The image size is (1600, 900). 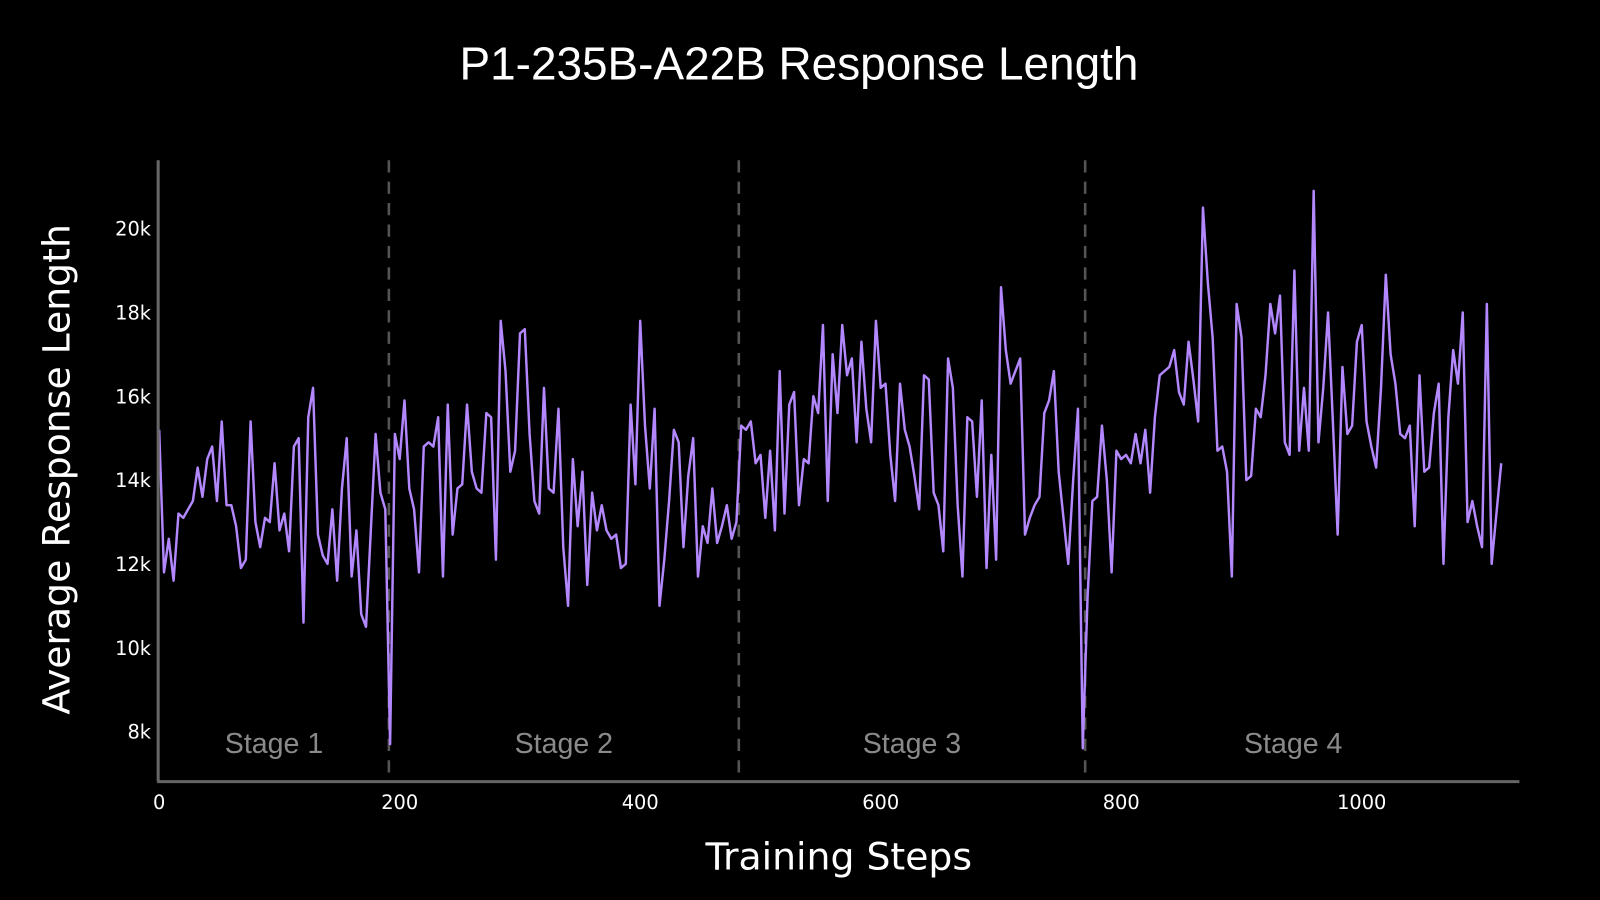 I want to click on y-tick-label: 14k, so click(x=133, y=480).